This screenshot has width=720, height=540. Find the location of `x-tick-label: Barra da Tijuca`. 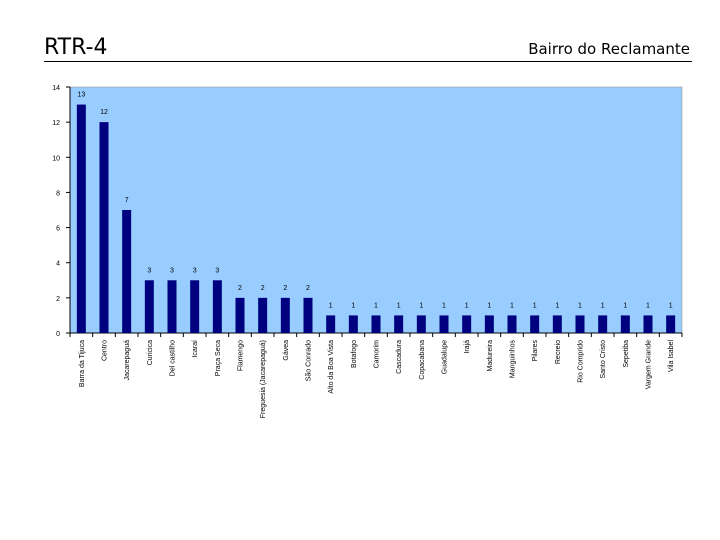

x-tick-label: Barra da Tijuca is located at coordinates (82, 363).